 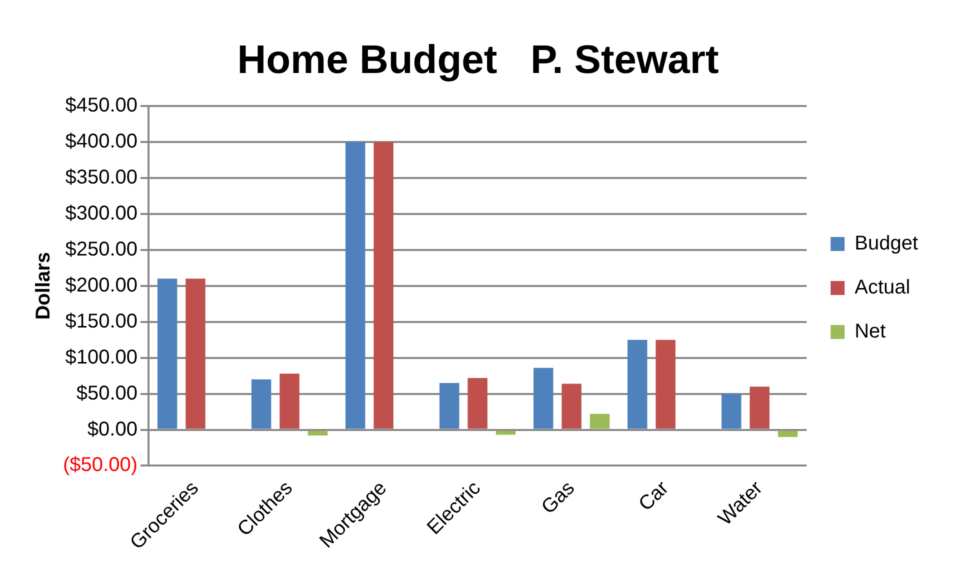 I want to click on y-tick-label: $100.00, so click(x=101, y=357).